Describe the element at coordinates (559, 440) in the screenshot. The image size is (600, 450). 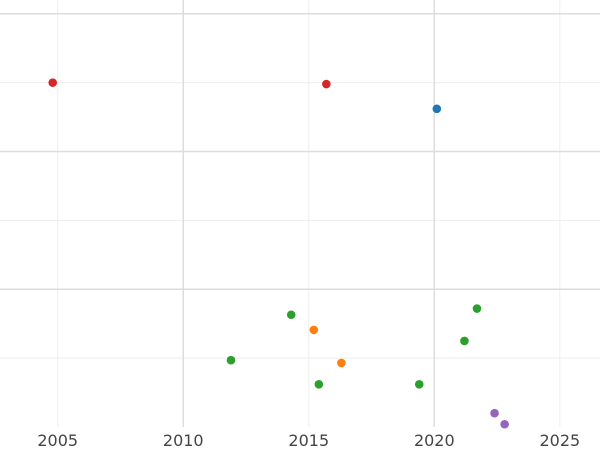
I see `x-tick-label: 2025` at that location.